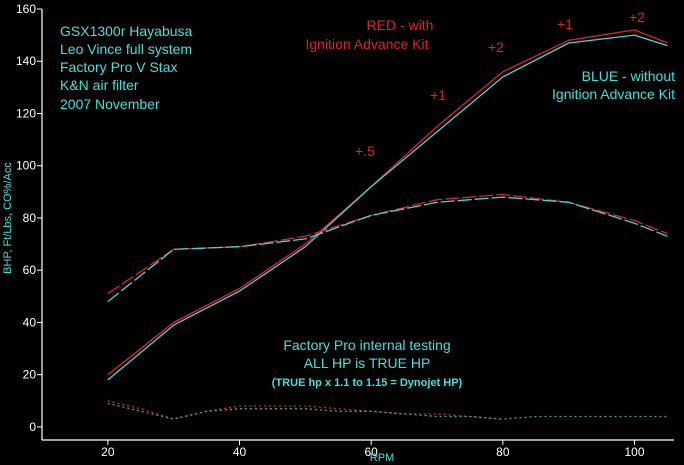 This screenshot has width=684, height=465. Describe the element at coordinates (613, 94) in the screenshot. I see `blue-legend-line-2: Ignition Advance Kit` at that location.